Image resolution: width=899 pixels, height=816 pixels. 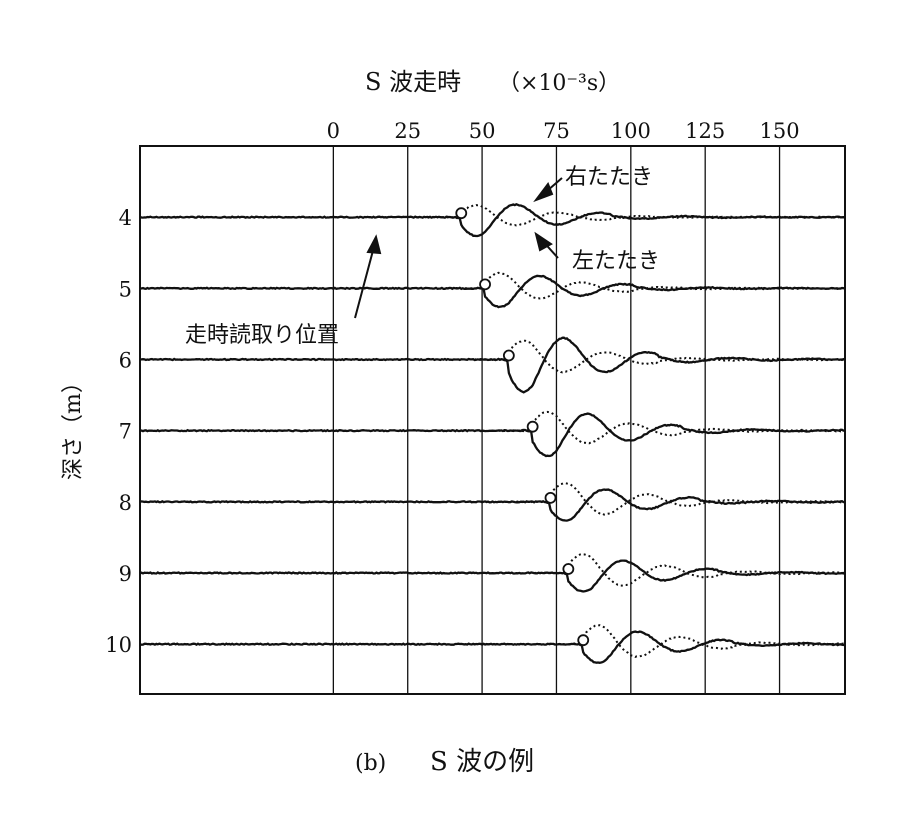 What do you see at coordinates (543, 241) in the screenshot?
I see `arrow-left-strike-head` at bounding box center [543, 241].